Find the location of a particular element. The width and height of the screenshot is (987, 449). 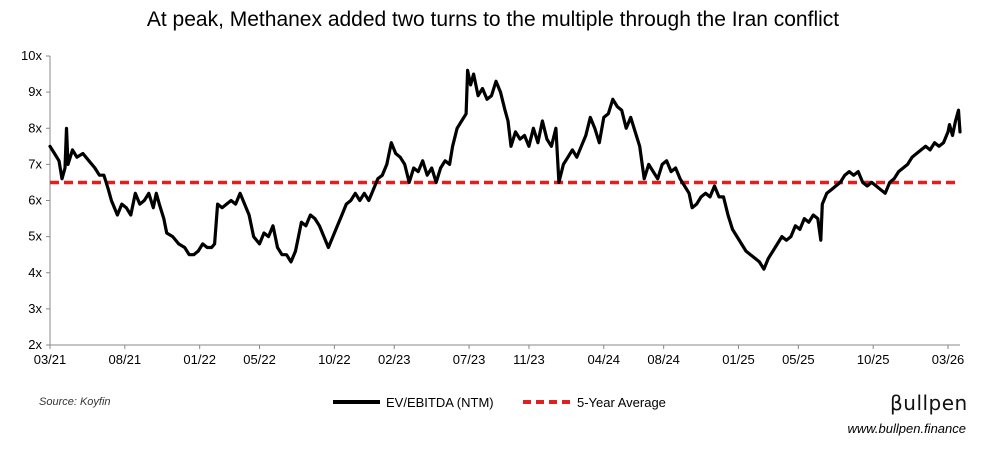

y-tick-label: 2x is located at coordinates (35, 344).